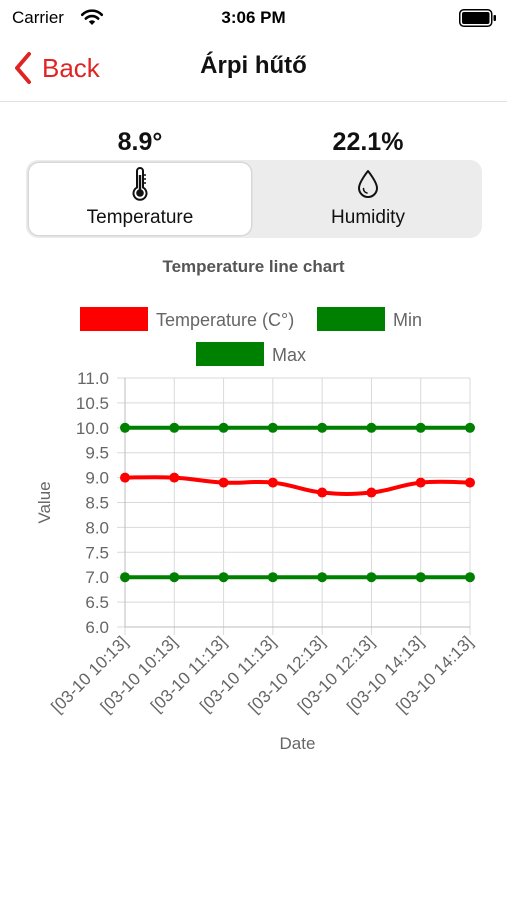 Image resolution: width=507 pixels, height=900 pixels. What do you see at coordinates (71, 67) in the screenshot?
I see `back-label: Back` at bounding box center [71, 67].